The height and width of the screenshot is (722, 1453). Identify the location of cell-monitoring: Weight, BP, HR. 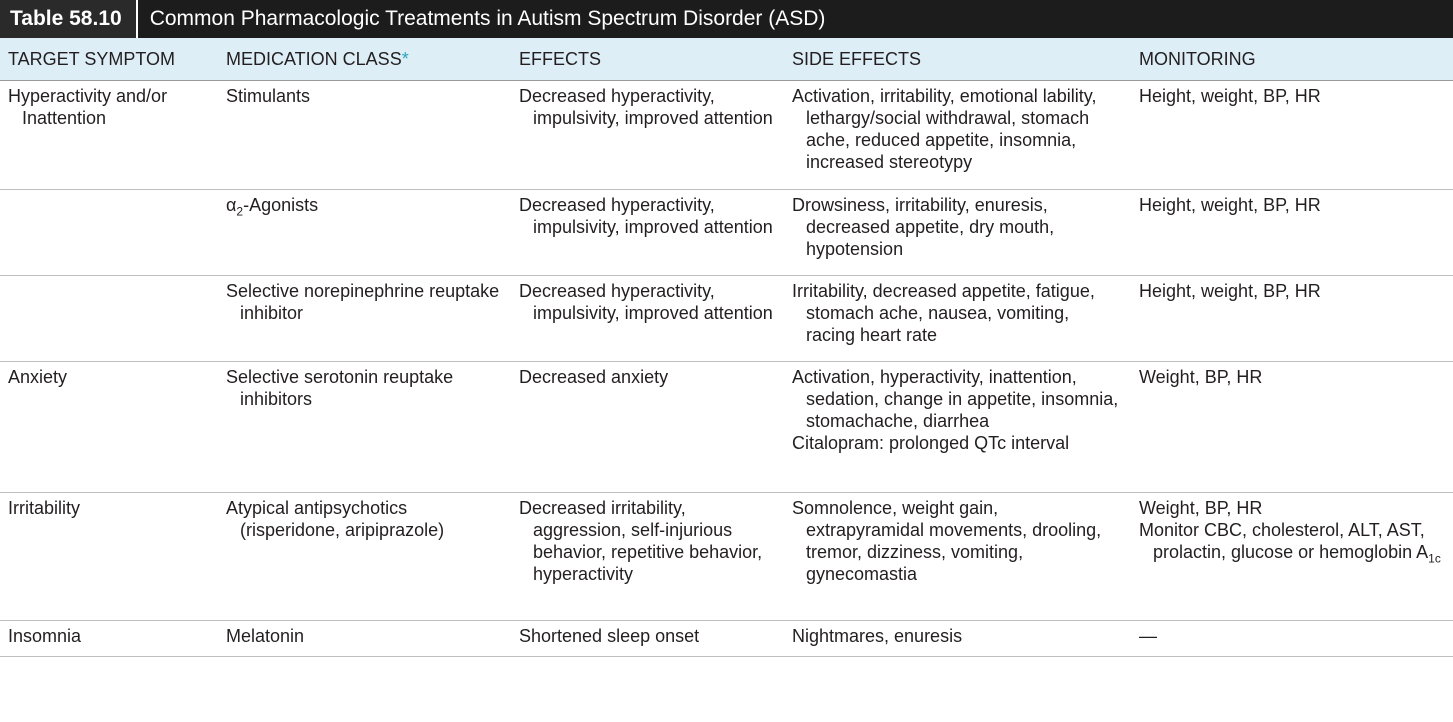
(1292, 427).